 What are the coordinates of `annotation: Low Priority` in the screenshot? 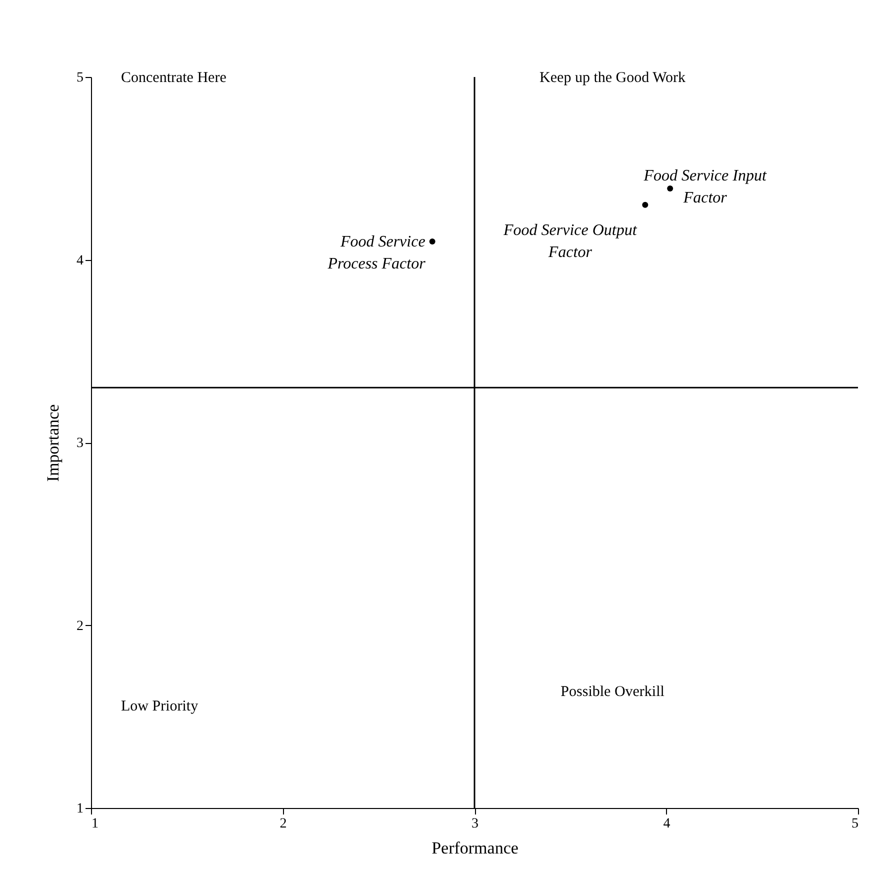 It's located at (160, 706).